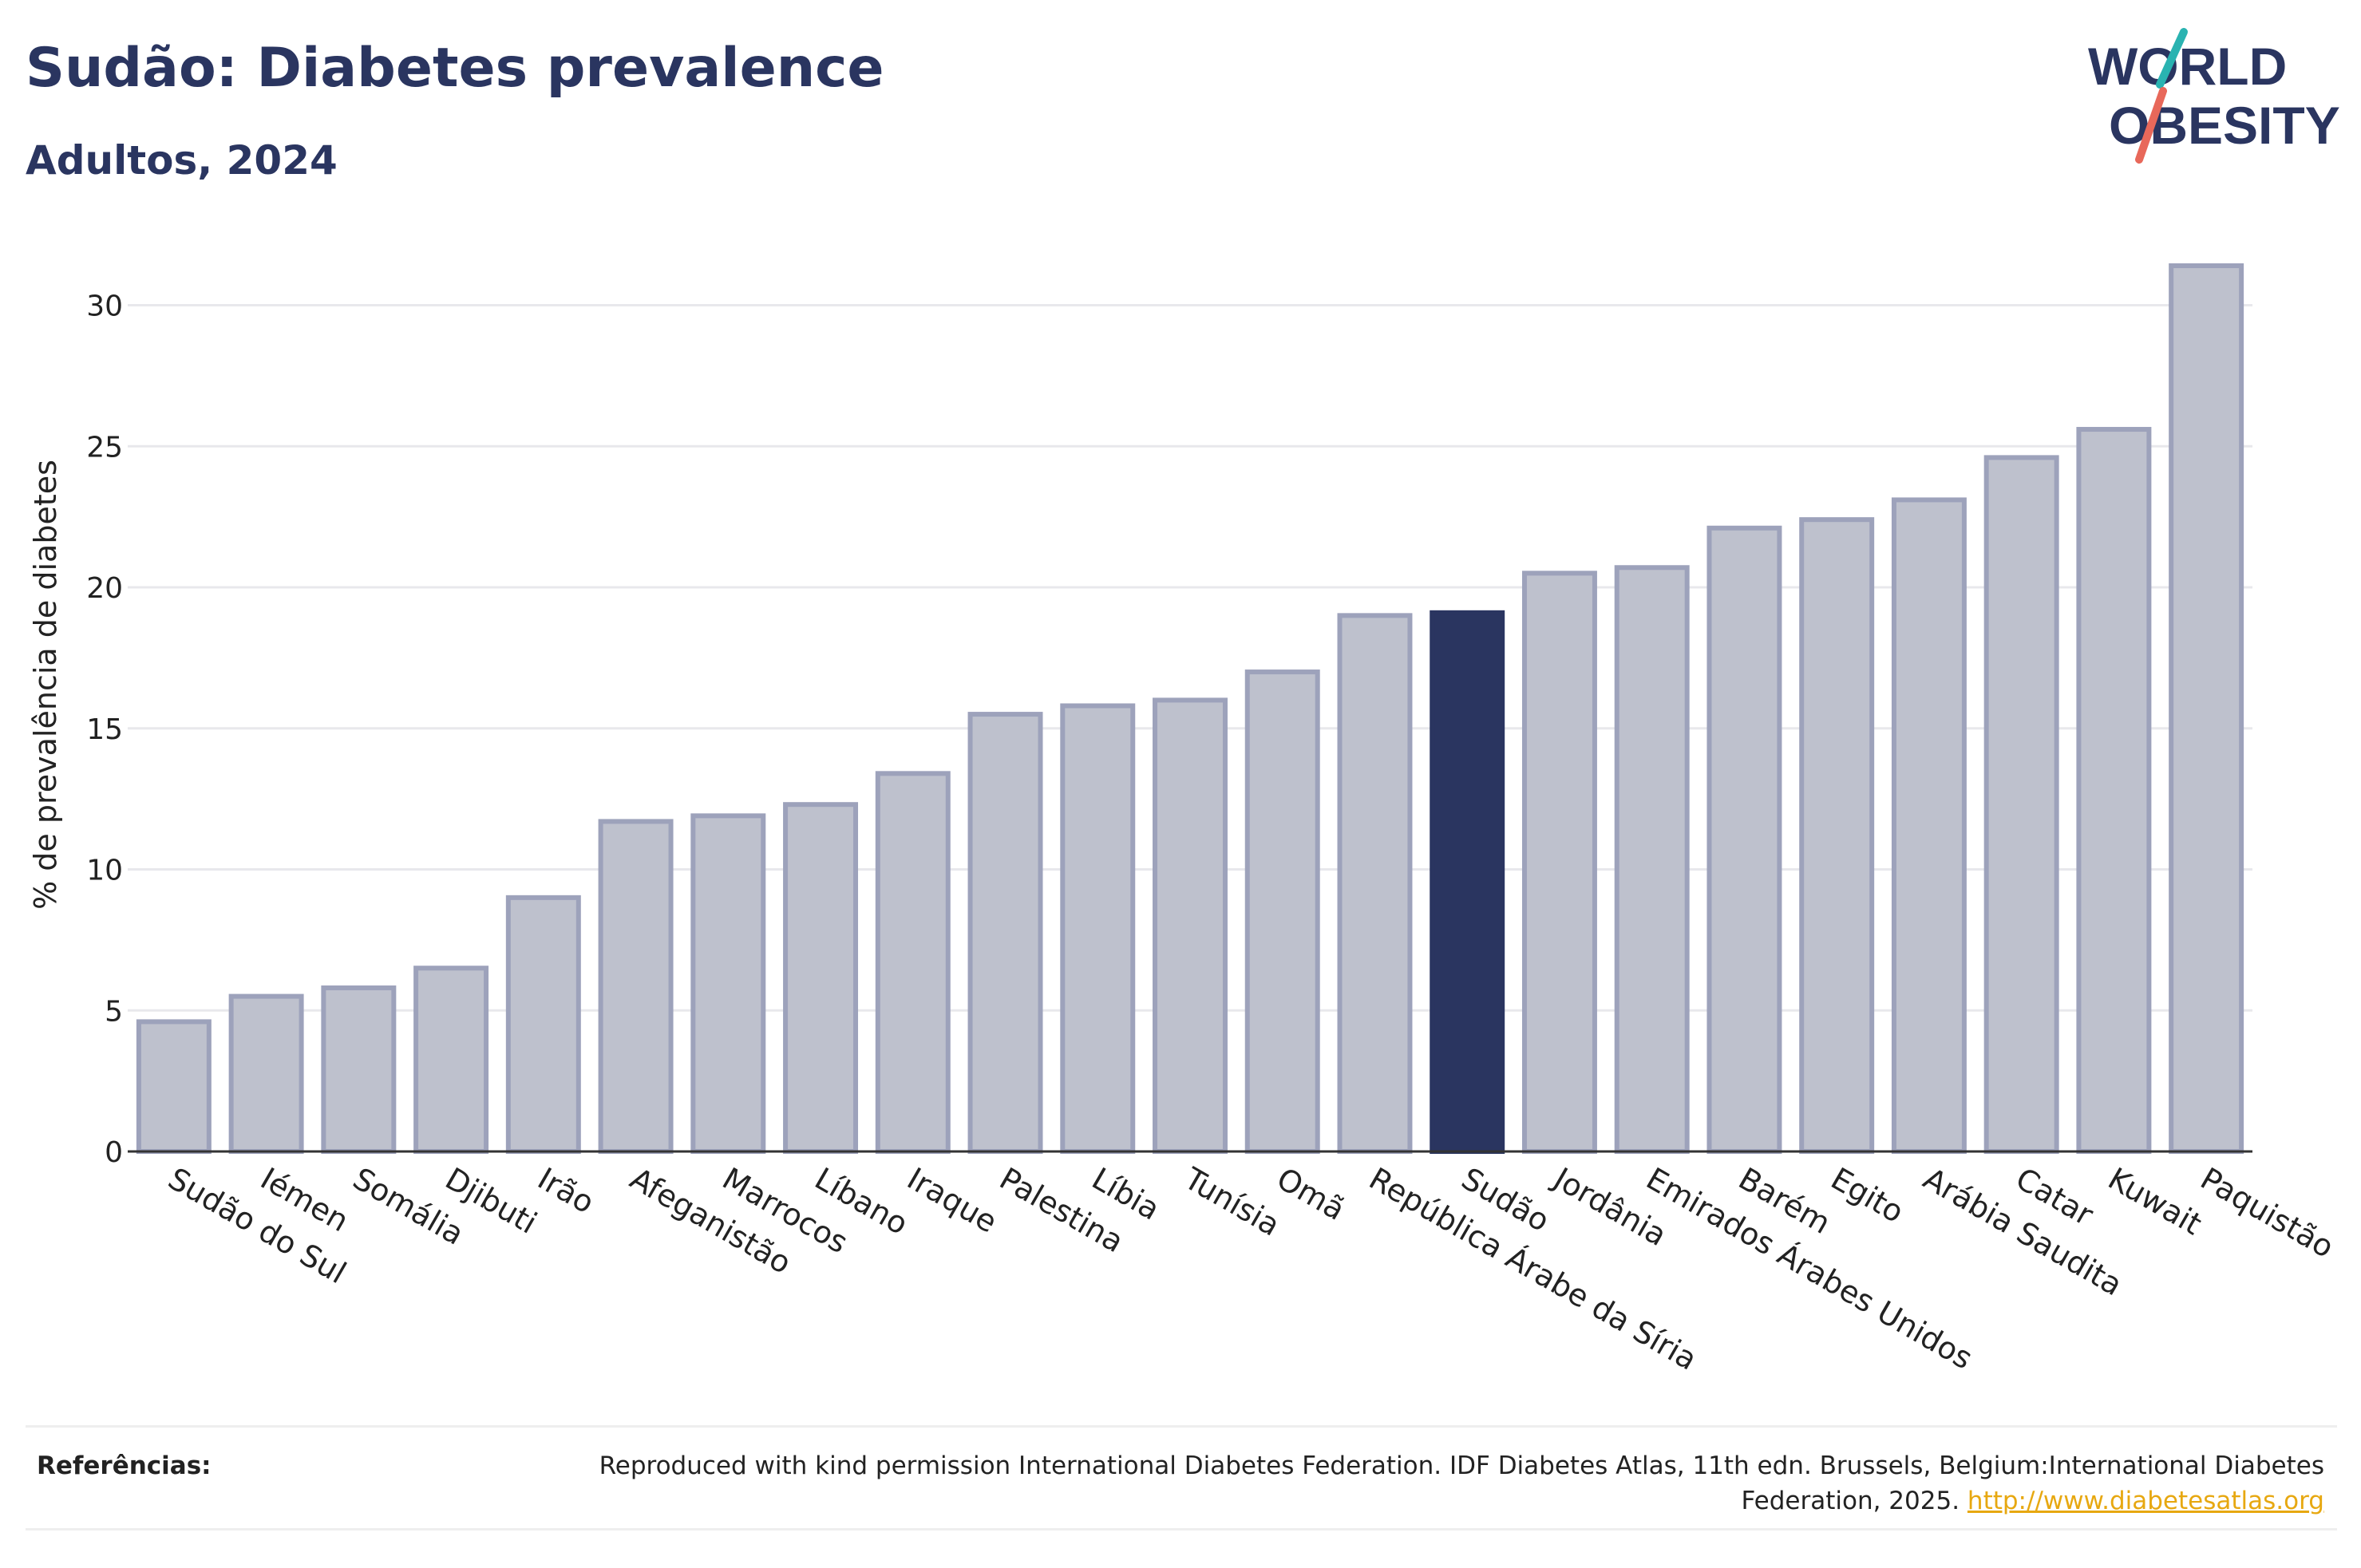 The image size is (2361, 1568). I want to click on y-tick-label: 15, so click(104, 729).